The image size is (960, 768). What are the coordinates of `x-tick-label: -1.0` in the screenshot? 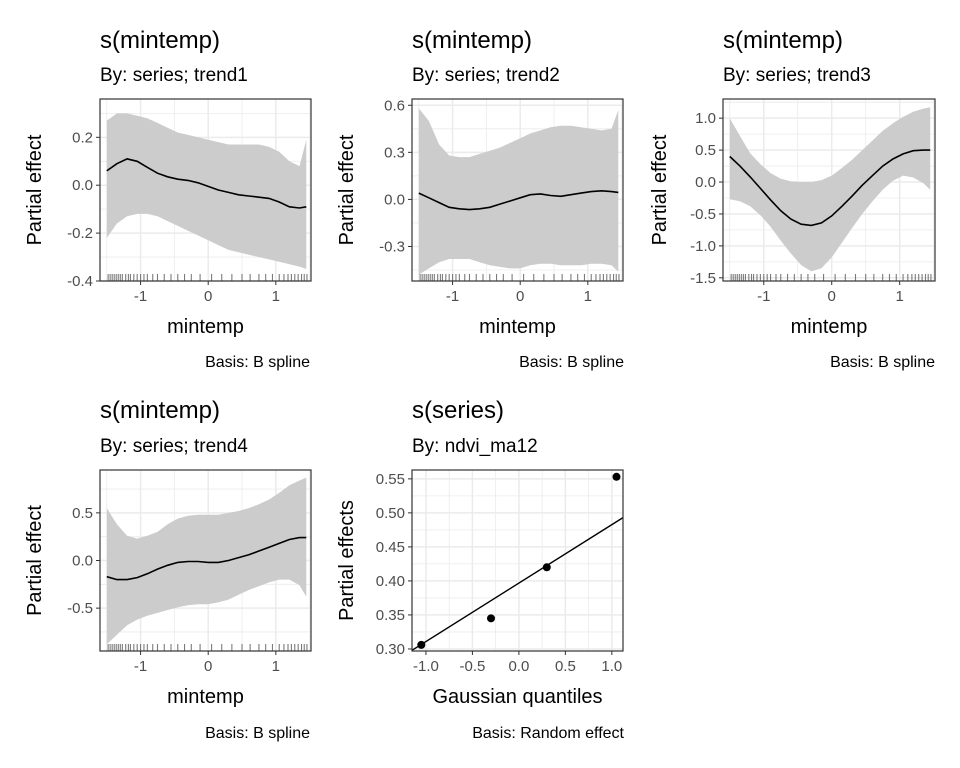 It's located at (426, 666).